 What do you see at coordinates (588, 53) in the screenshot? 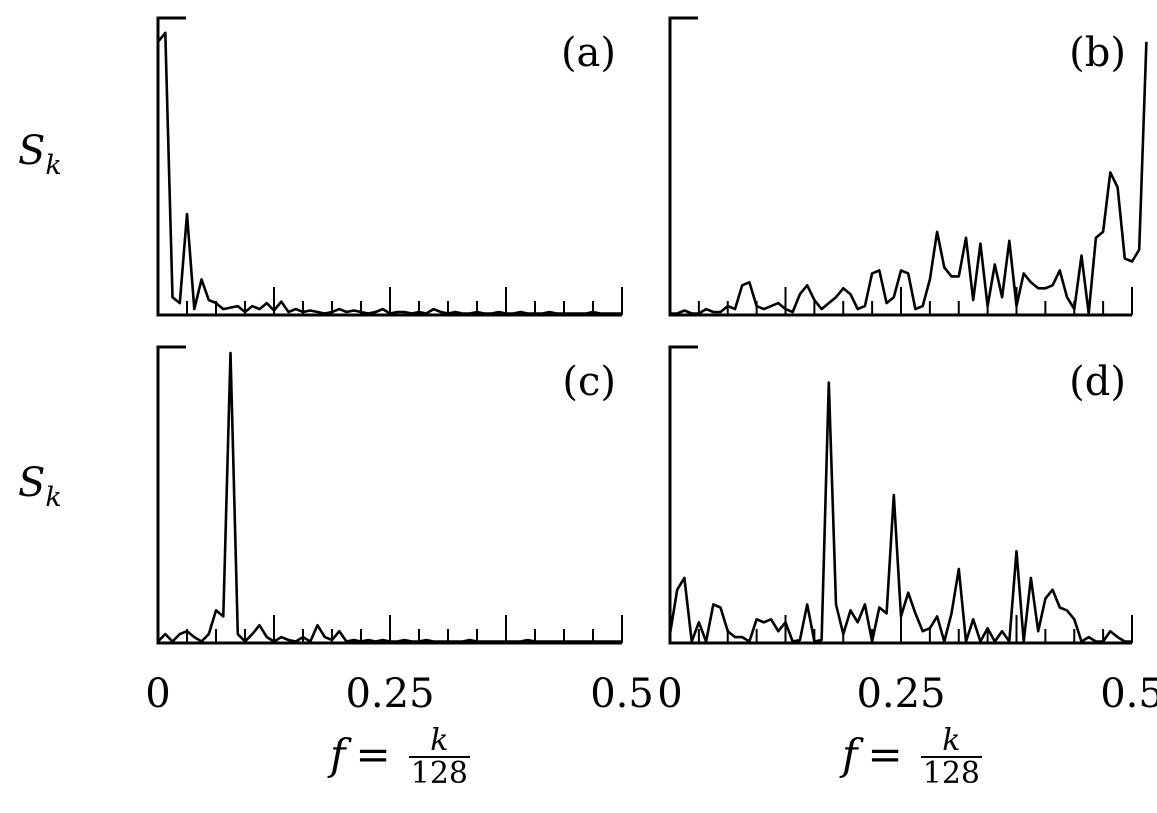
I see `panel-a-label: (a)` at bounding box center [588, 53].